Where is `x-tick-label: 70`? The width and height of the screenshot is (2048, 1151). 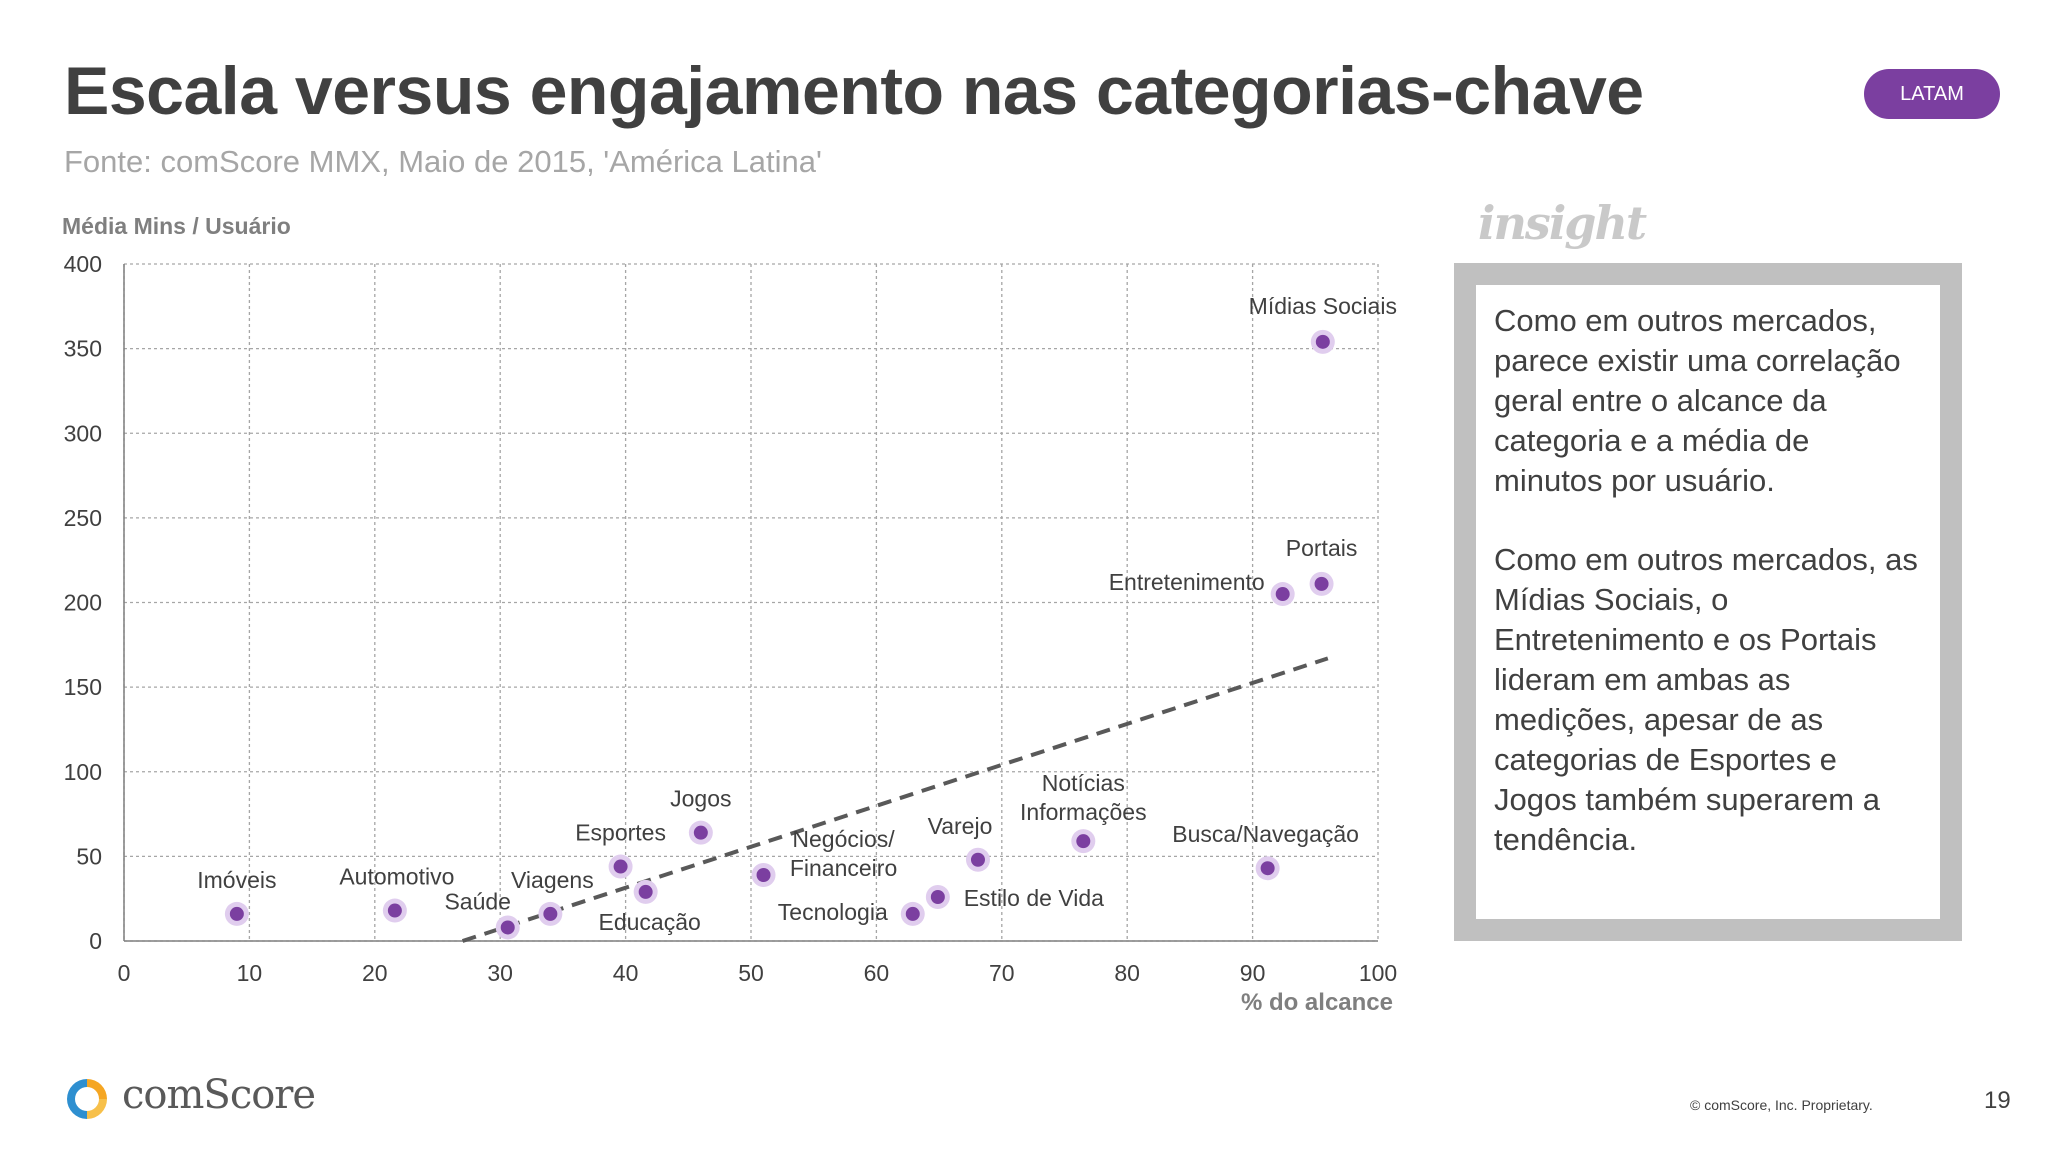
x-tick-label: 70 is located at coordinates (1002, 973).